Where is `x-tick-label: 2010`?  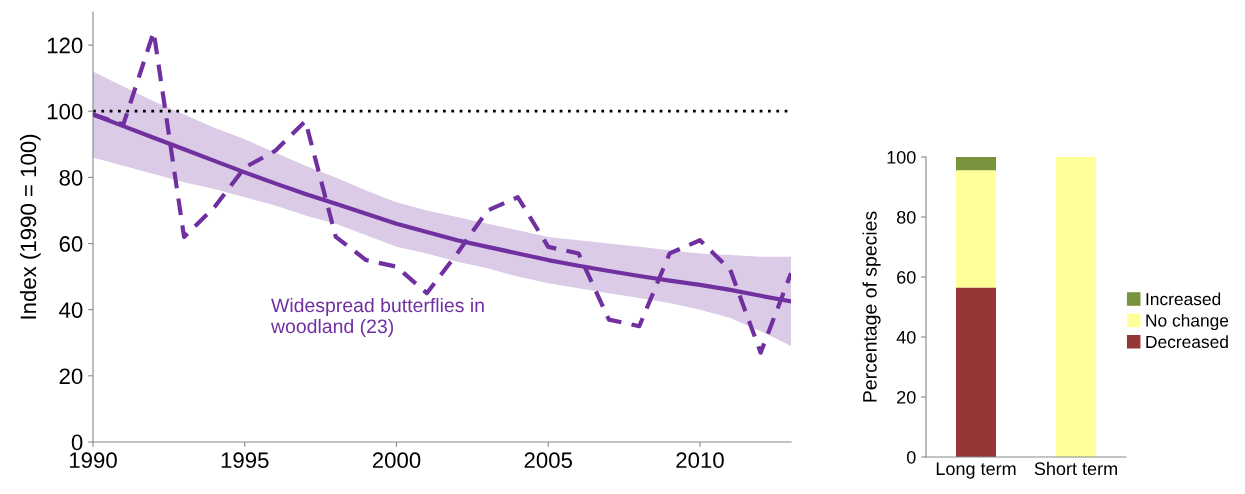 x-tick-label: 2010 is located at coordinates (700, 460).